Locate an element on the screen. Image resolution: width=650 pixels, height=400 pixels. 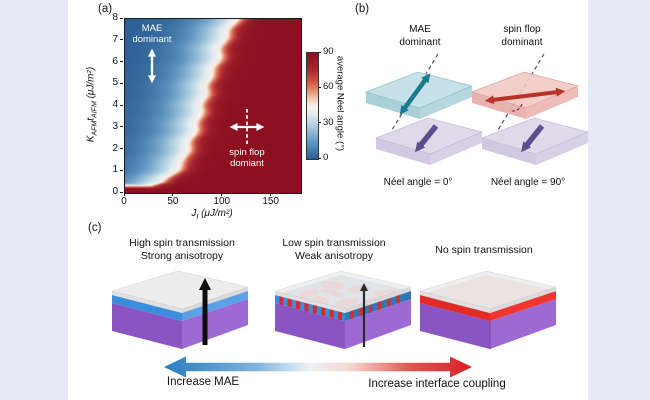
x-tick-label: 150 is located at coordinates (270, 201).